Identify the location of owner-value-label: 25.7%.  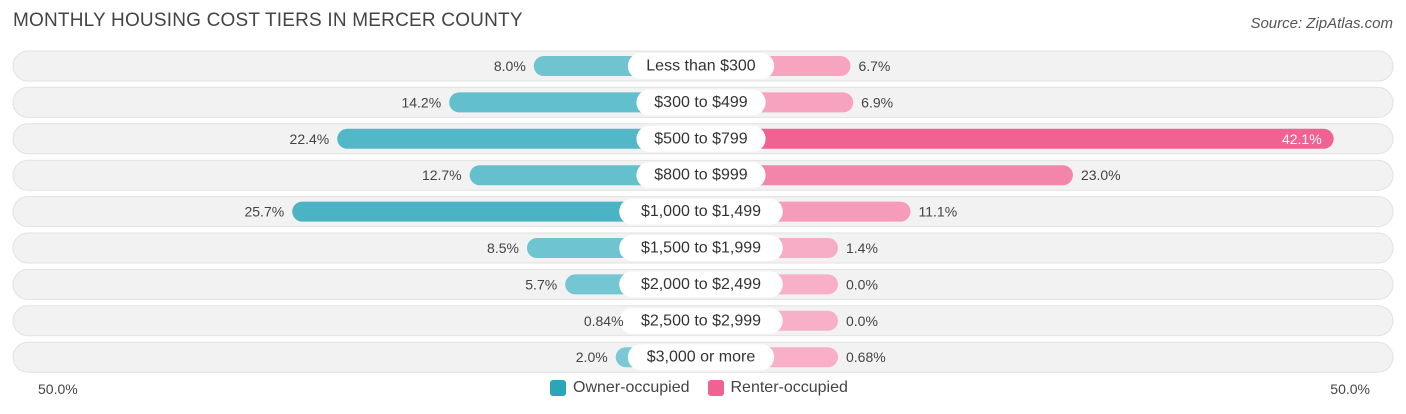
(264, 212).